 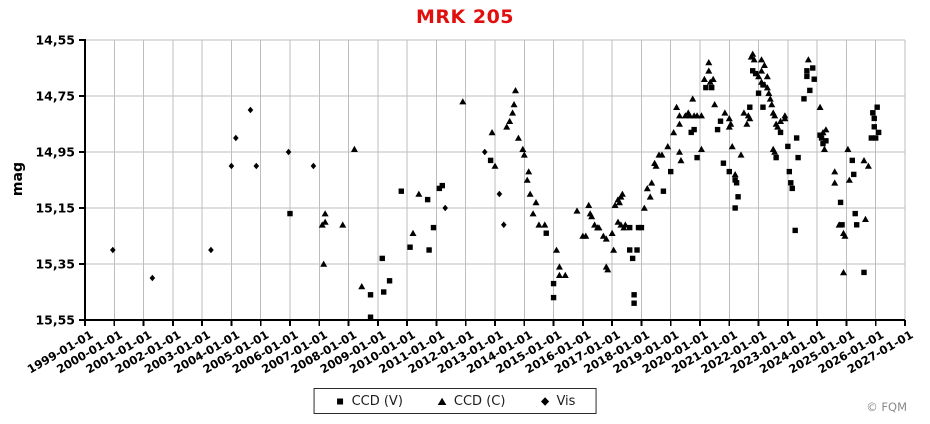 I want to click on chart-title: MRK 205, so click(x=465, y=17).